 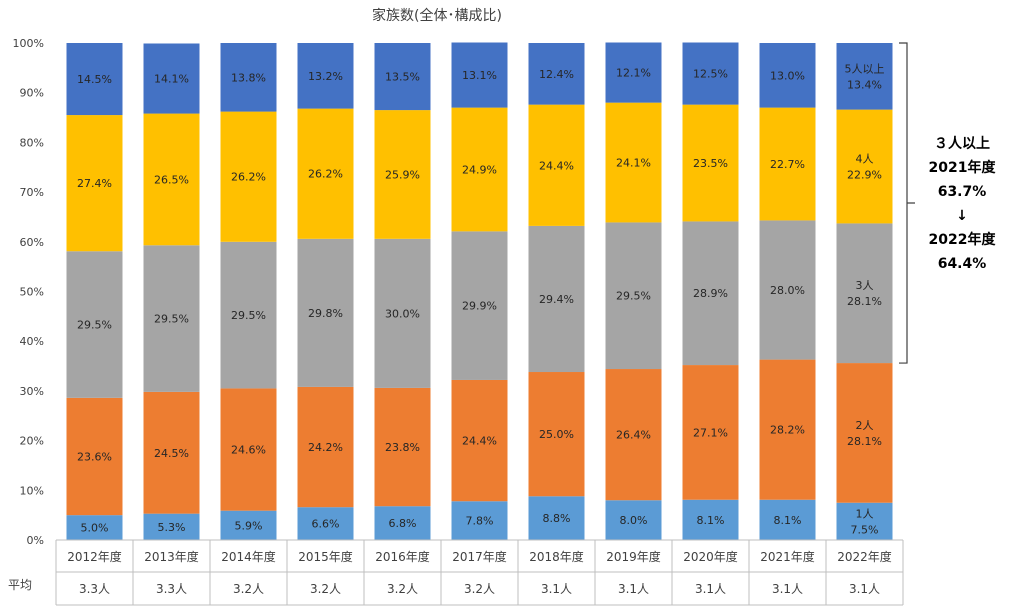 I want to click on average-row-label: 平均, so click(x=20, y=585).